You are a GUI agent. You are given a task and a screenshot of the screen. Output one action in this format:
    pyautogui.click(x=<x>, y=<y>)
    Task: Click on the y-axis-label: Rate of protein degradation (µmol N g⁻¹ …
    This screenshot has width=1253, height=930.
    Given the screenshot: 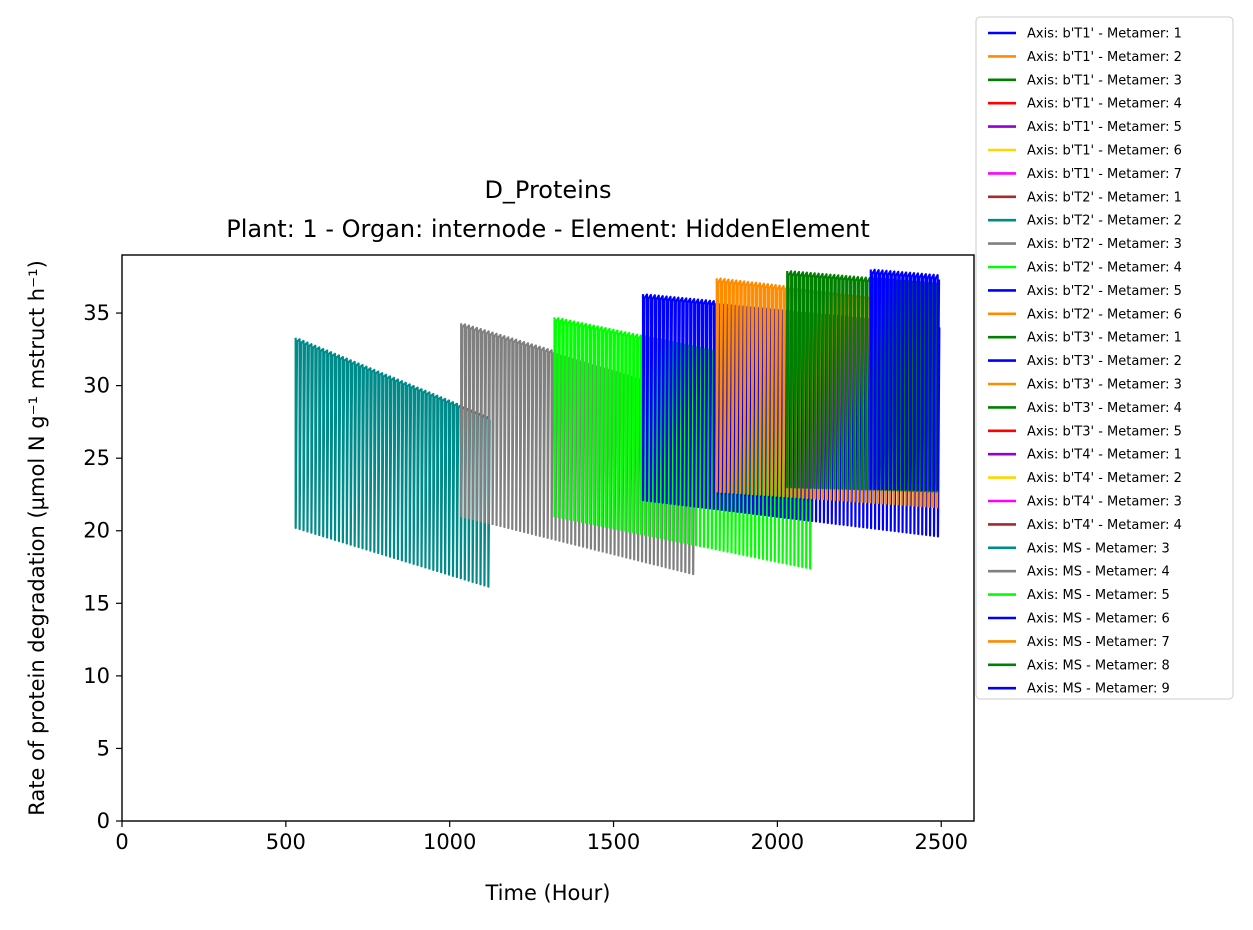 What is the action you would take?
    pyautogui.click(x=37, y=538)
    